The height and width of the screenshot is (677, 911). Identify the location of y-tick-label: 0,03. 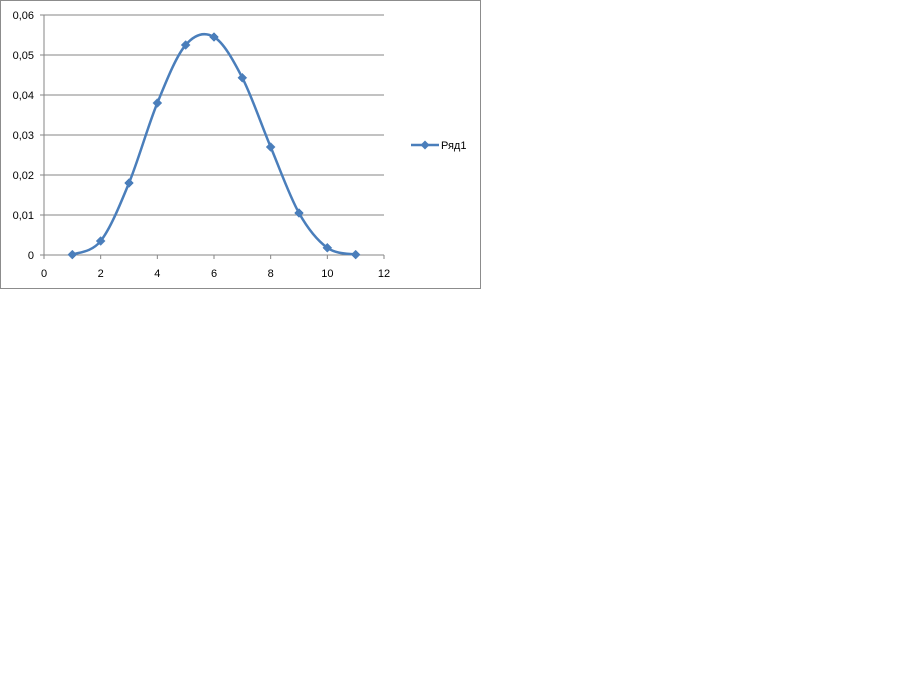
(23, 136).